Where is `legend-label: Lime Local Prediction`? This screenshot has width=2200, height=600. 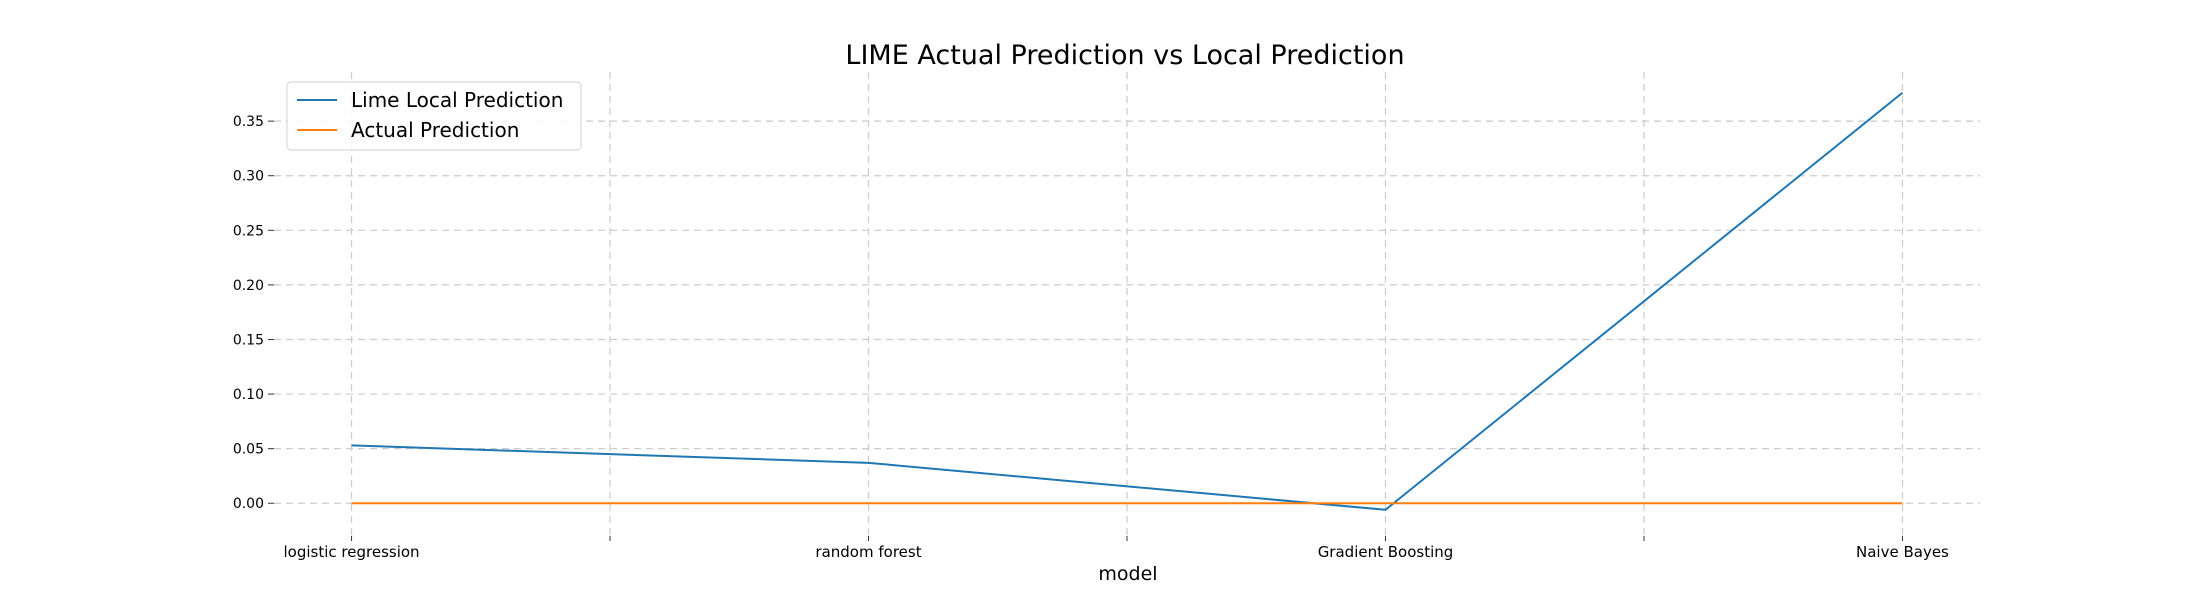
legend-label: Lime Local Prediction is located at coordinates (457, 100).